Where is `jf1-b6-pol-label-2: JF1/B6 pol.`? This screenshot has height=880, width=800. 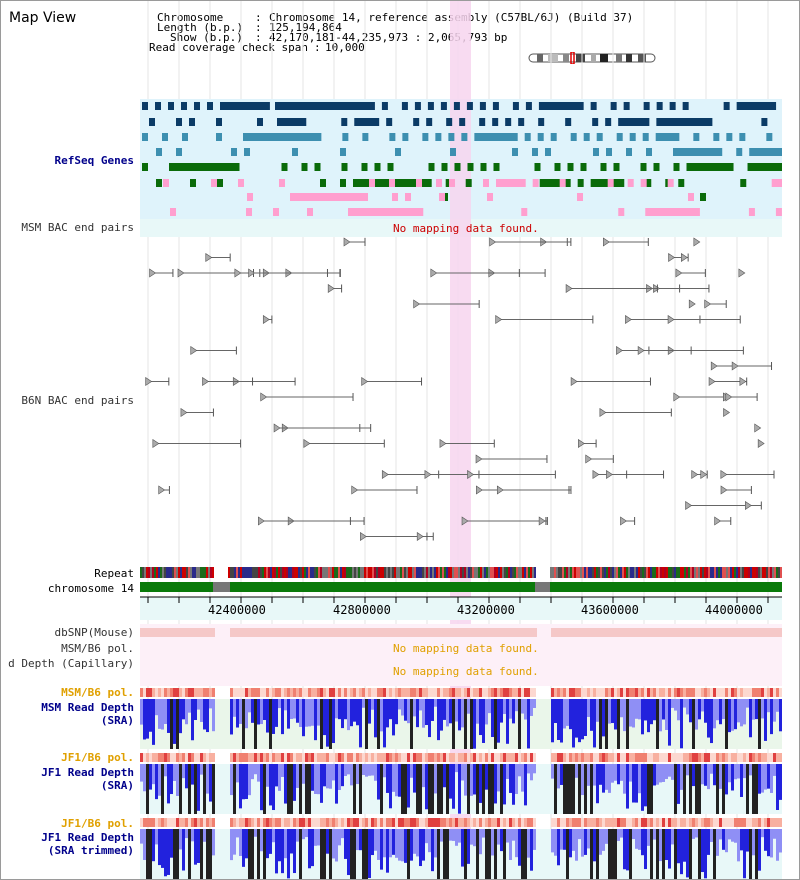
jf1-b6-pol-label-2: JF1/B6 pol. is located at coordinates (97, 823).